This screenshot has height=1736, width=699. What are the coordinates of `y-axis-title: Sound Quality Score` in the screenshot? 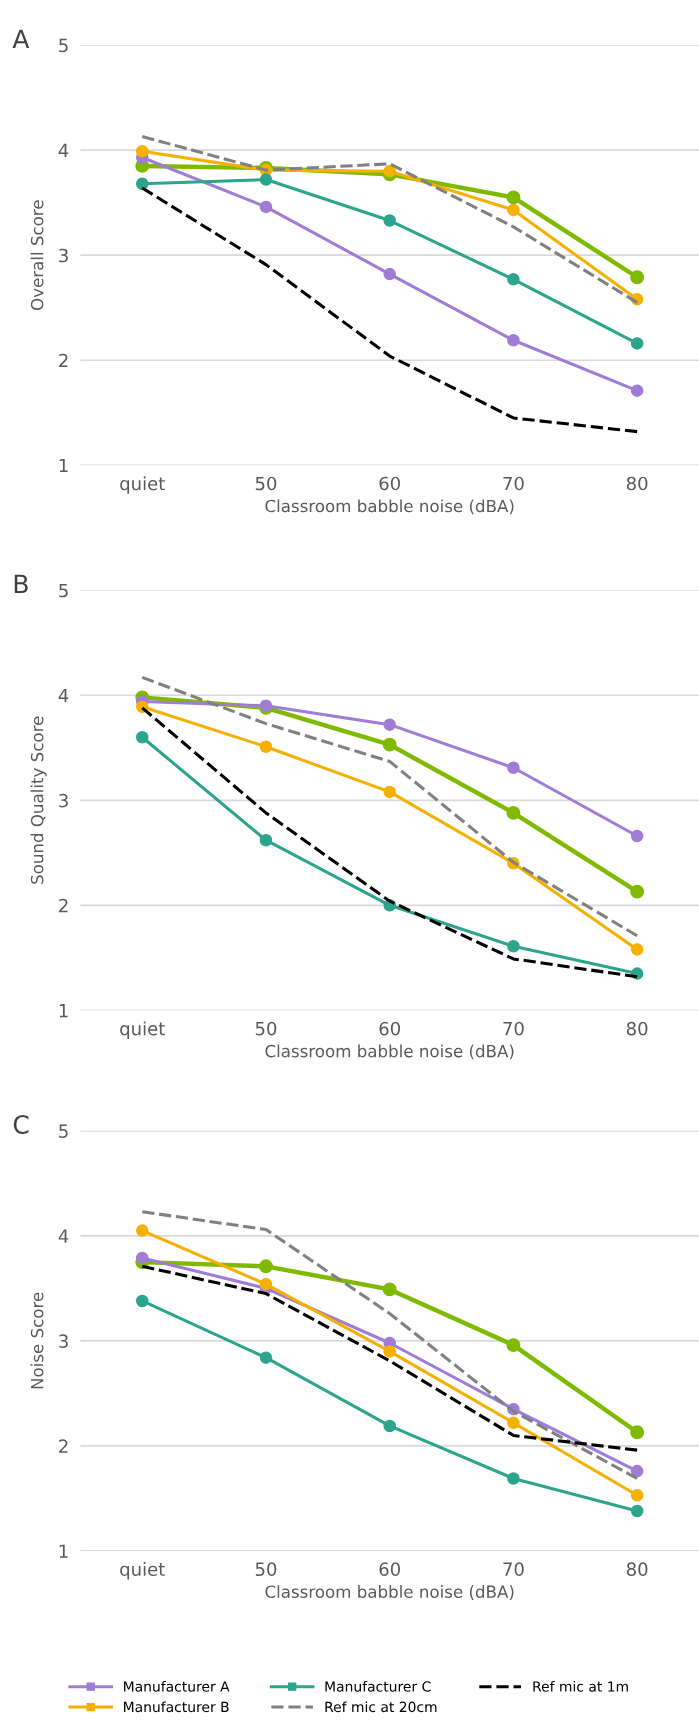 It's located at (38, 800).